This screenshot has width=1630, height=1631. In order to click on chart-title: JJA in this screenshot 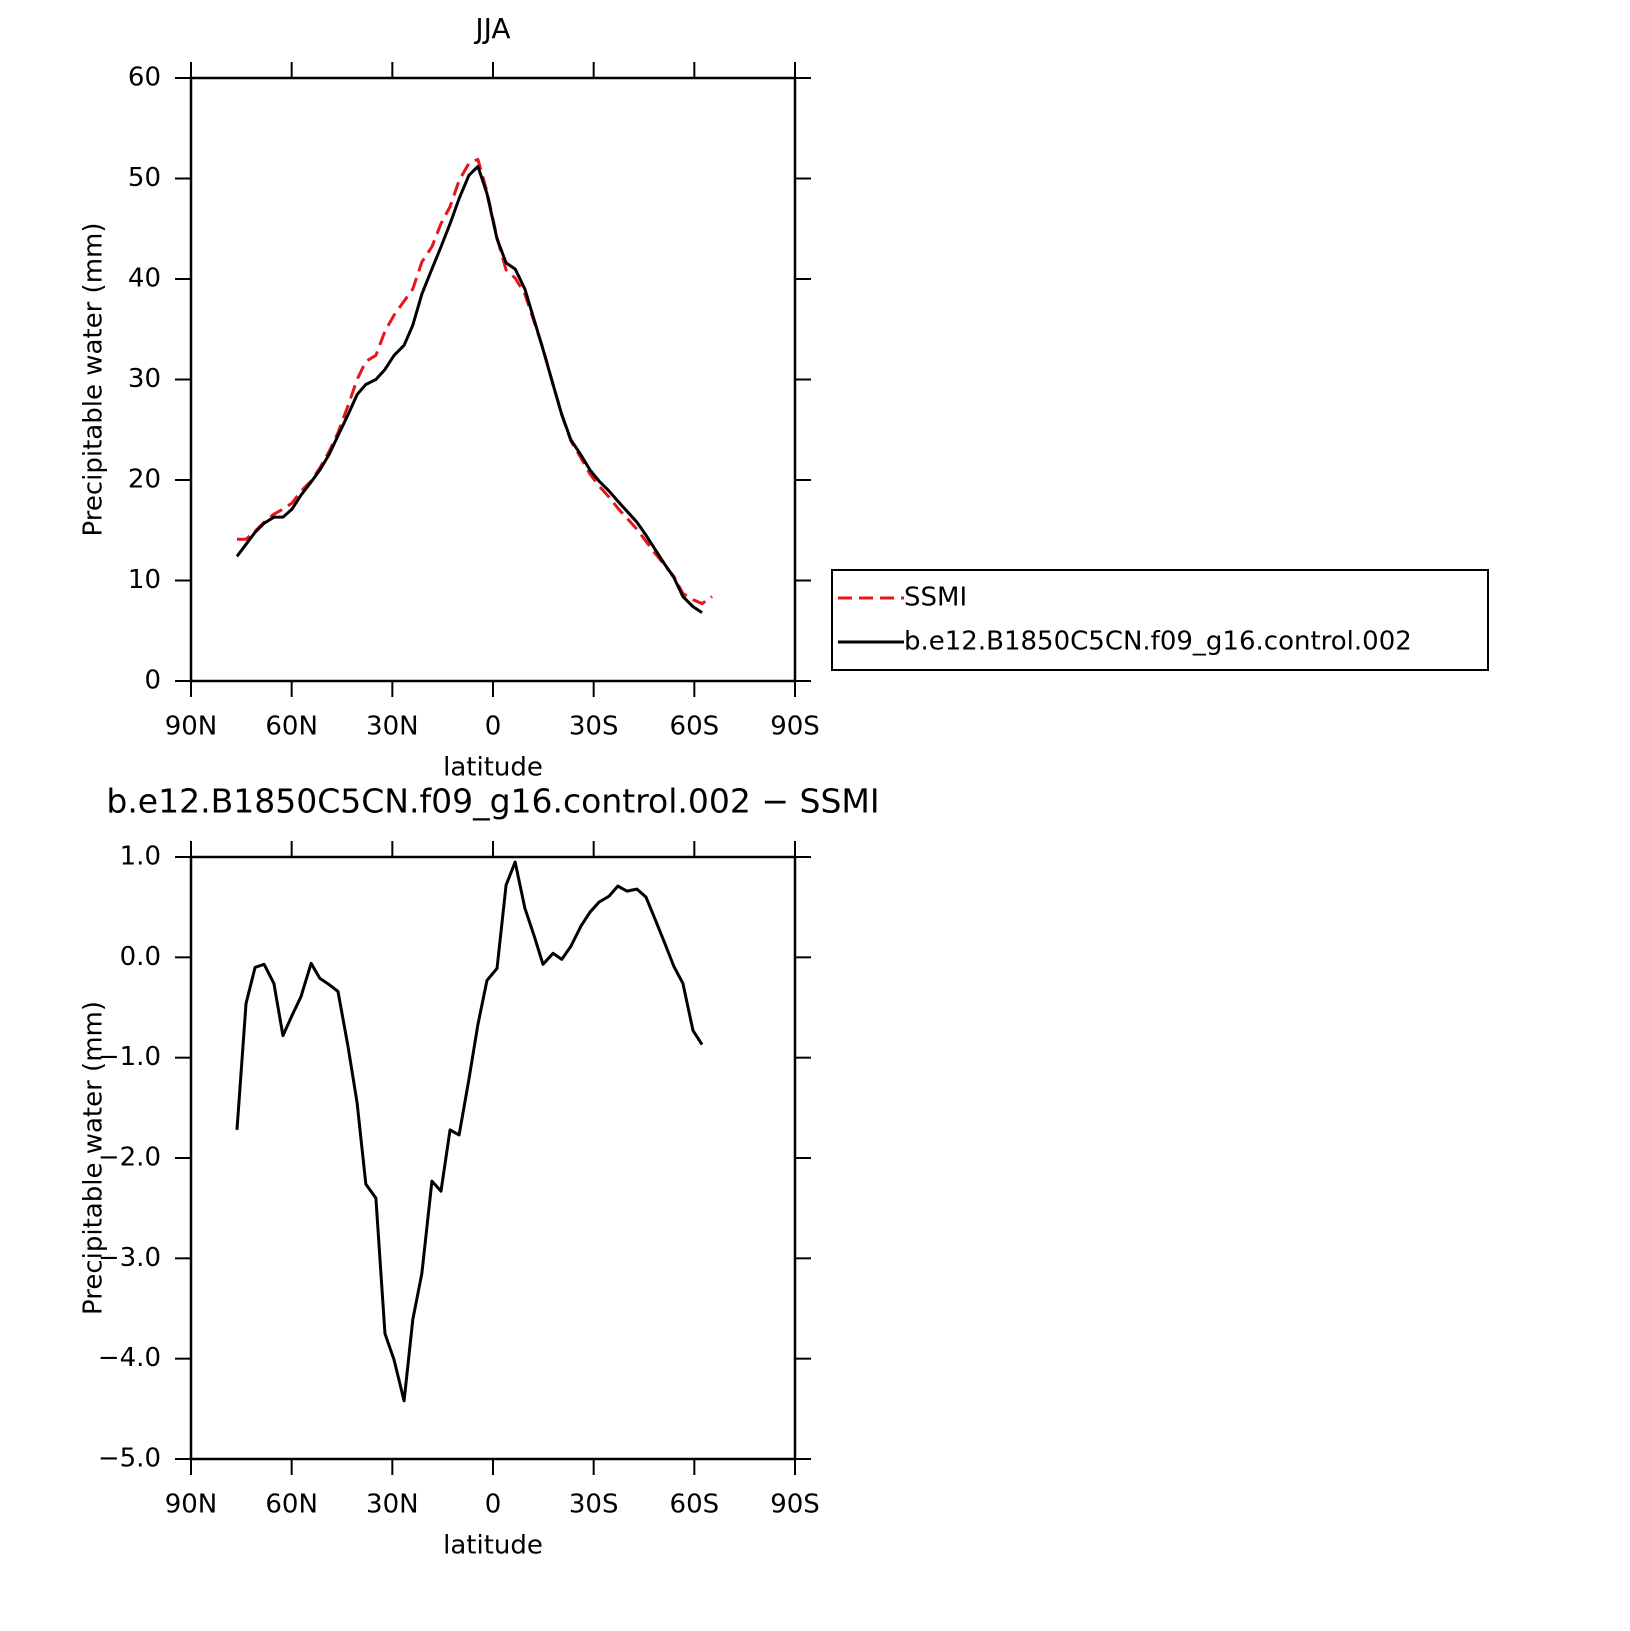, I will do `click(491, 28)`.